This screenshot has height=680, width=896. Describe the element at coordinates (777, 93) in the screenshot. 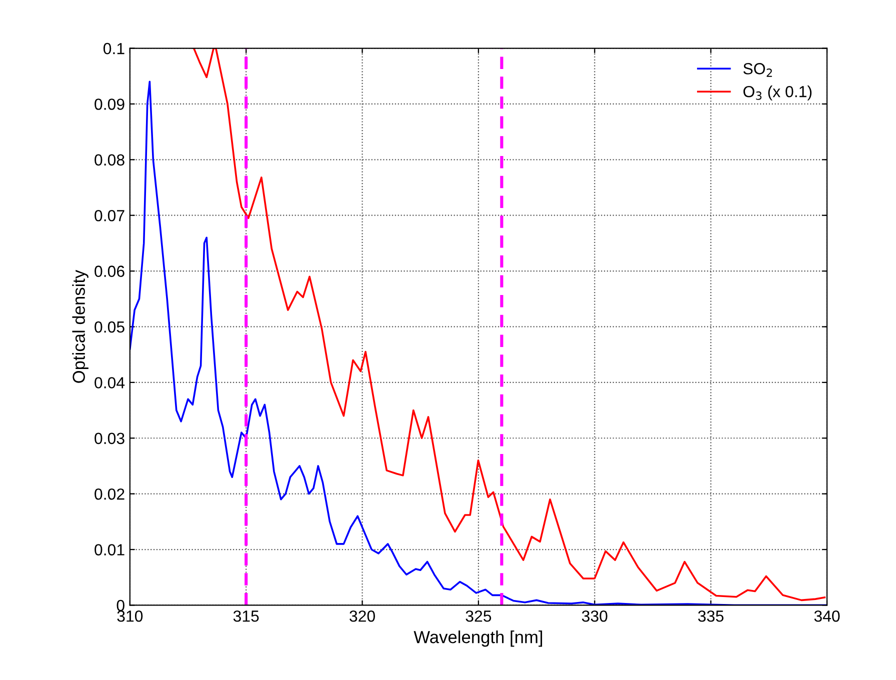

I see `legend-label: O$_{3}$ (x 0.1)` at that location.